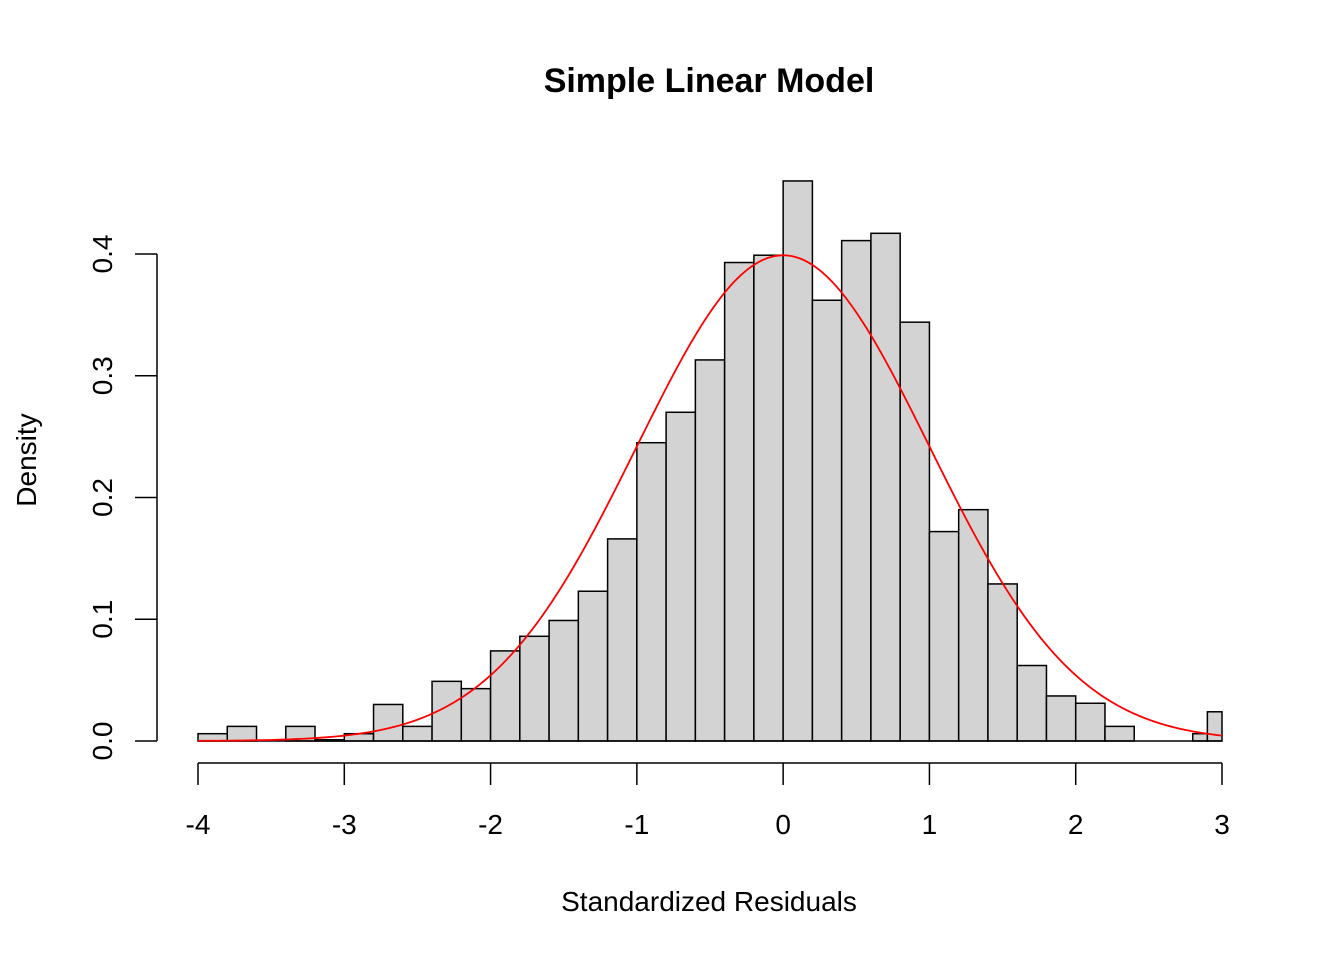 The image size is (1344, 960). Describe the element at coordinates (1222, 824) in the screenshot. I see `x-tick-label: 3` at that location.